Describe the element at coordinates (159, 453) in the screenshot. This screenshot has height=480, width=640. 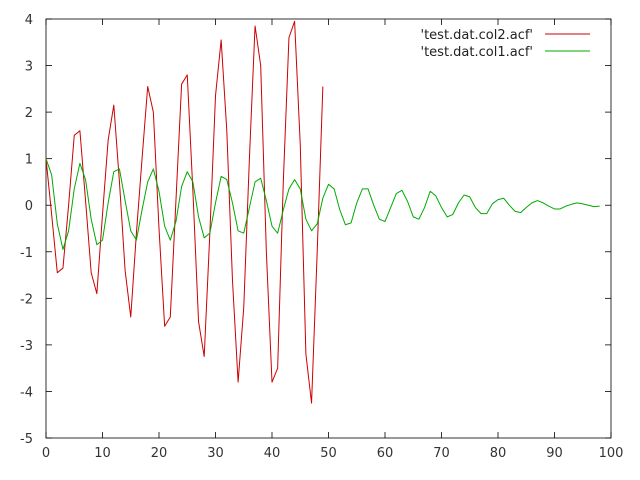
I see `x-tick-label: 20` at that location.